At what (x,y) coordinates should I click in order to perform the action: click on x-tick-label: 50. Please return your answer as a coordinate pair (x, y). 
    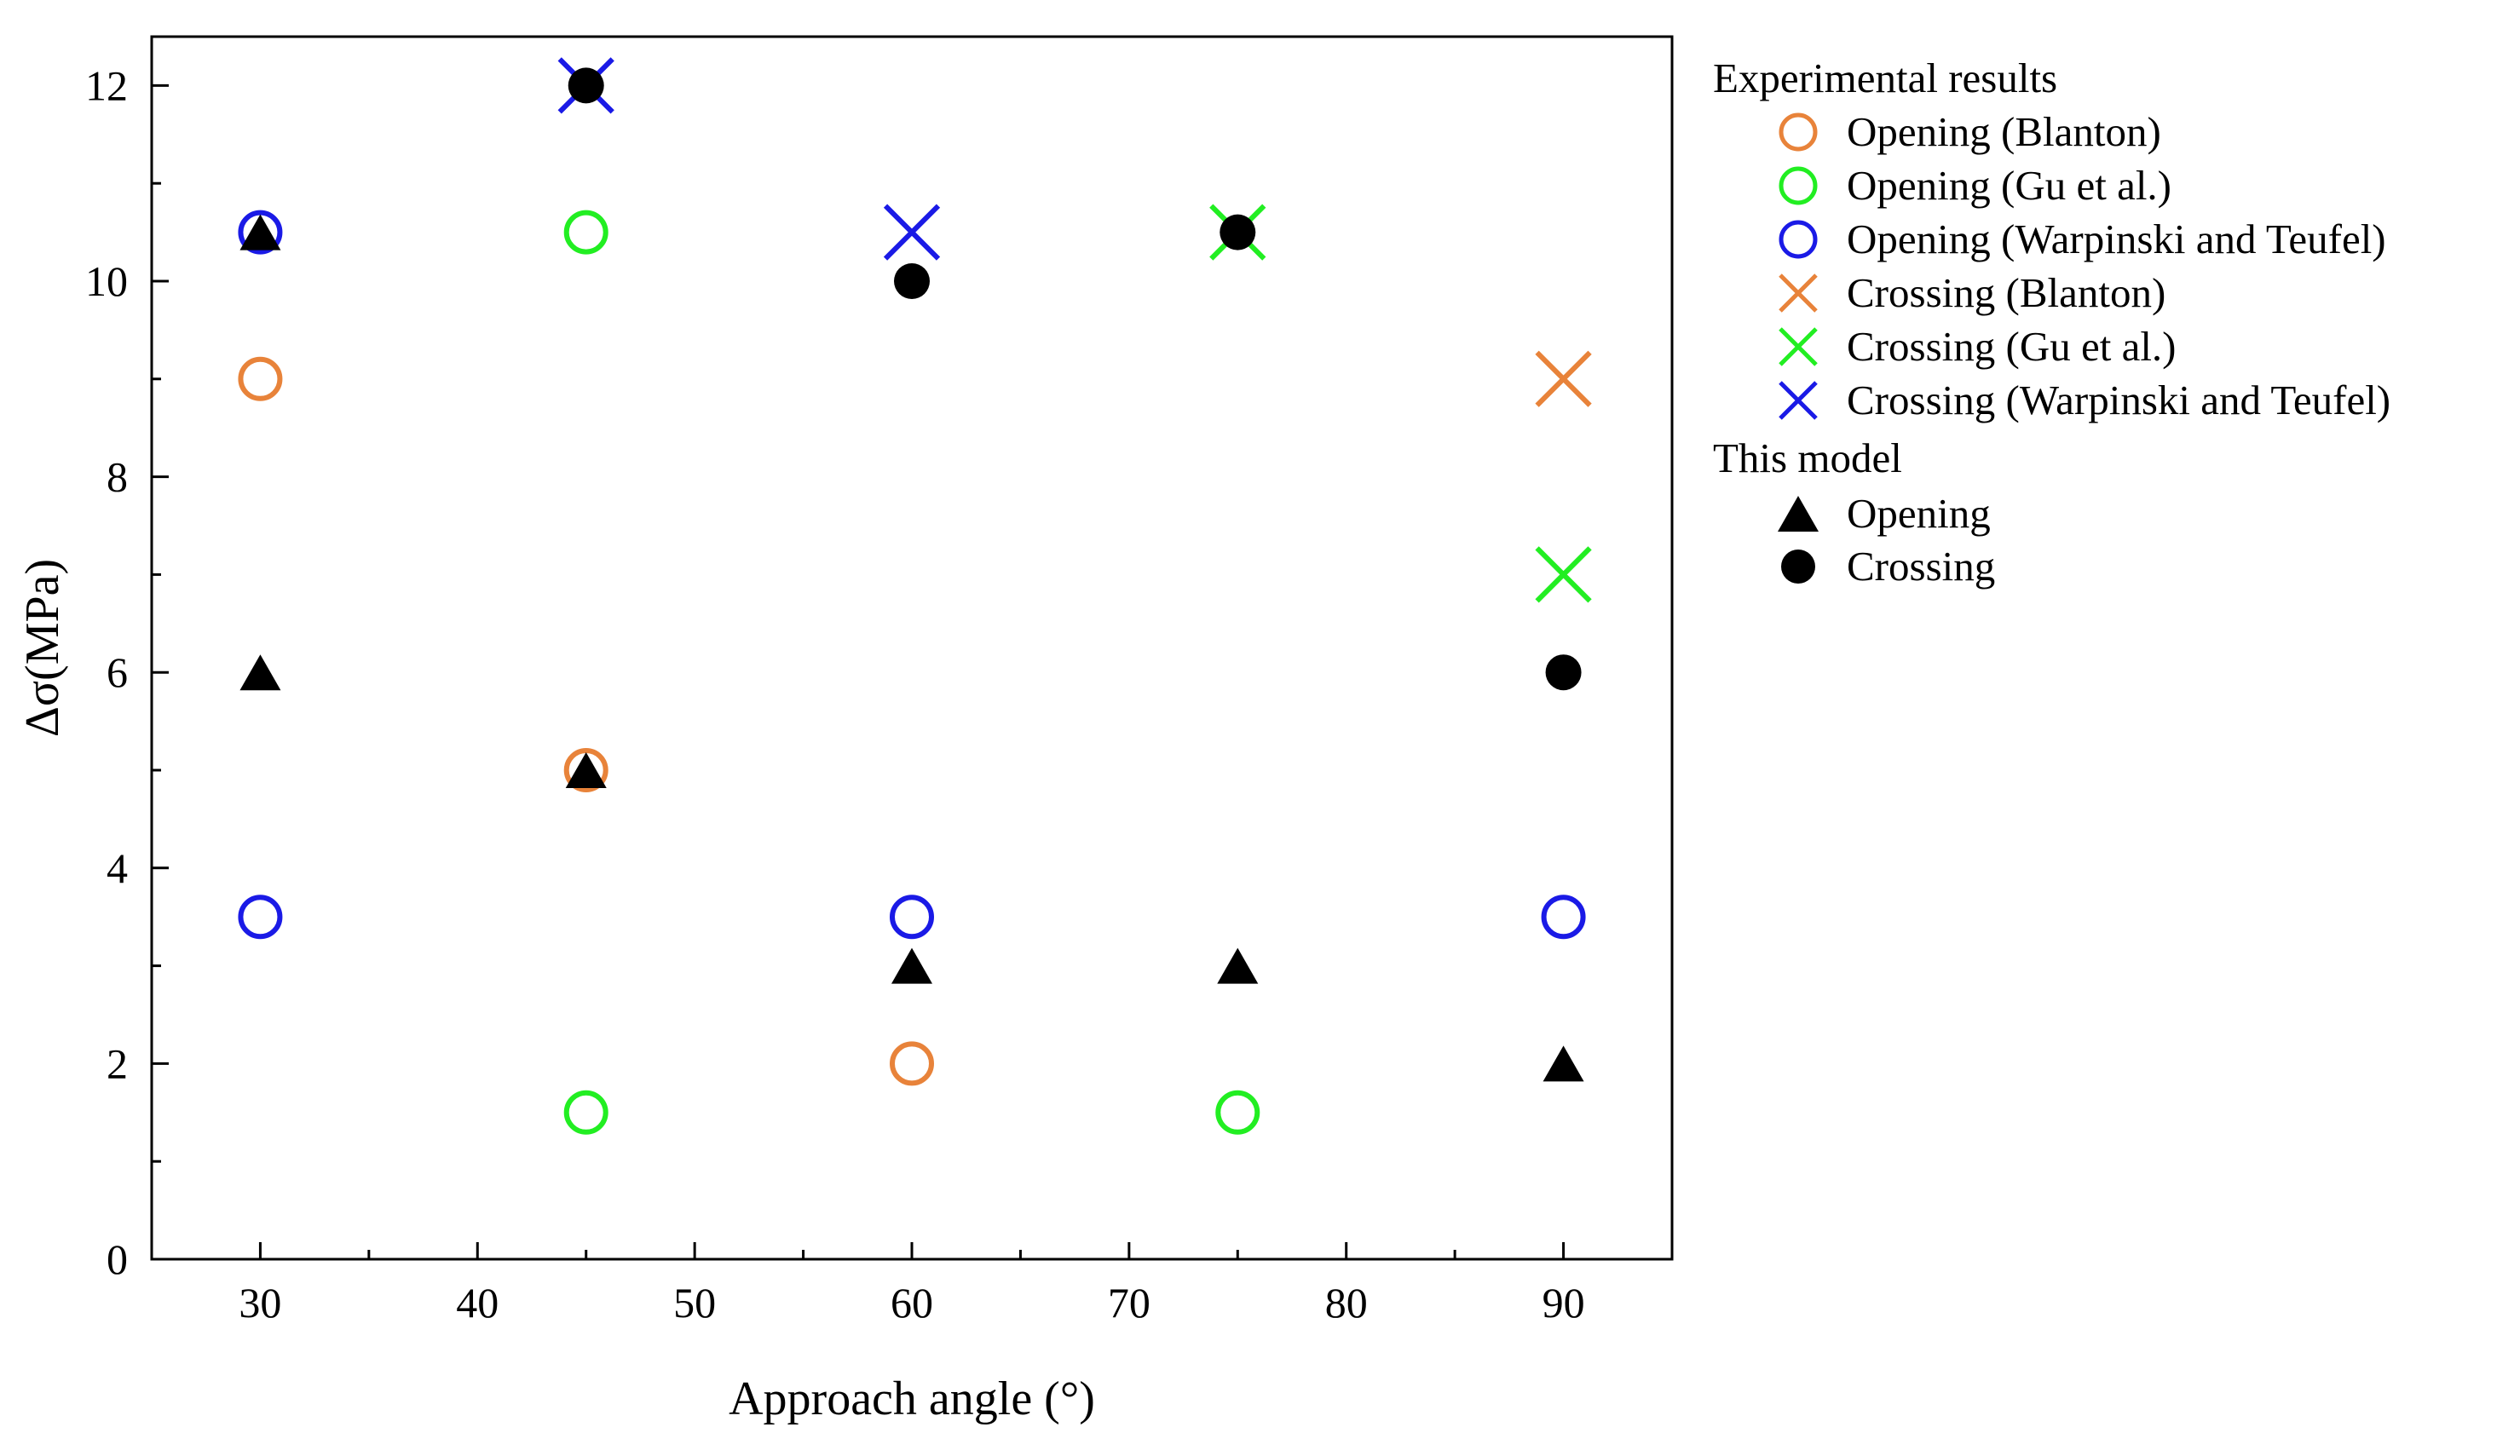
    Looking at the image, I should click on (694, 1303).